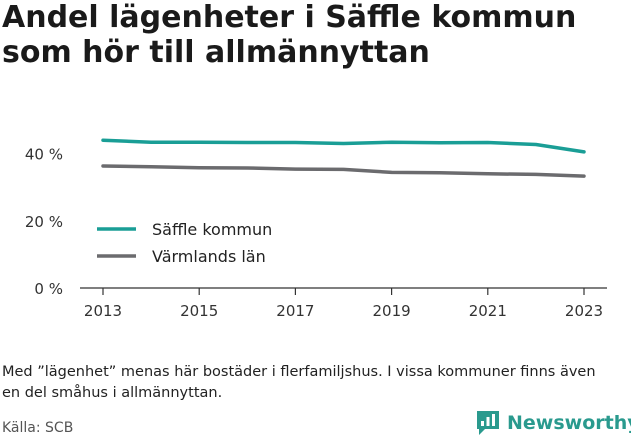  I want to click on legend-label-2: Värmlands län, so click(209, 256).